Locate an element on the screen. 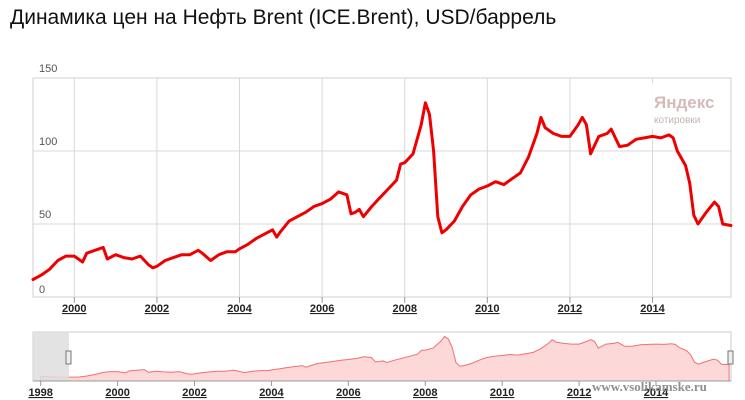  y-tick-label: 150 is located at coordinates (48, 69).